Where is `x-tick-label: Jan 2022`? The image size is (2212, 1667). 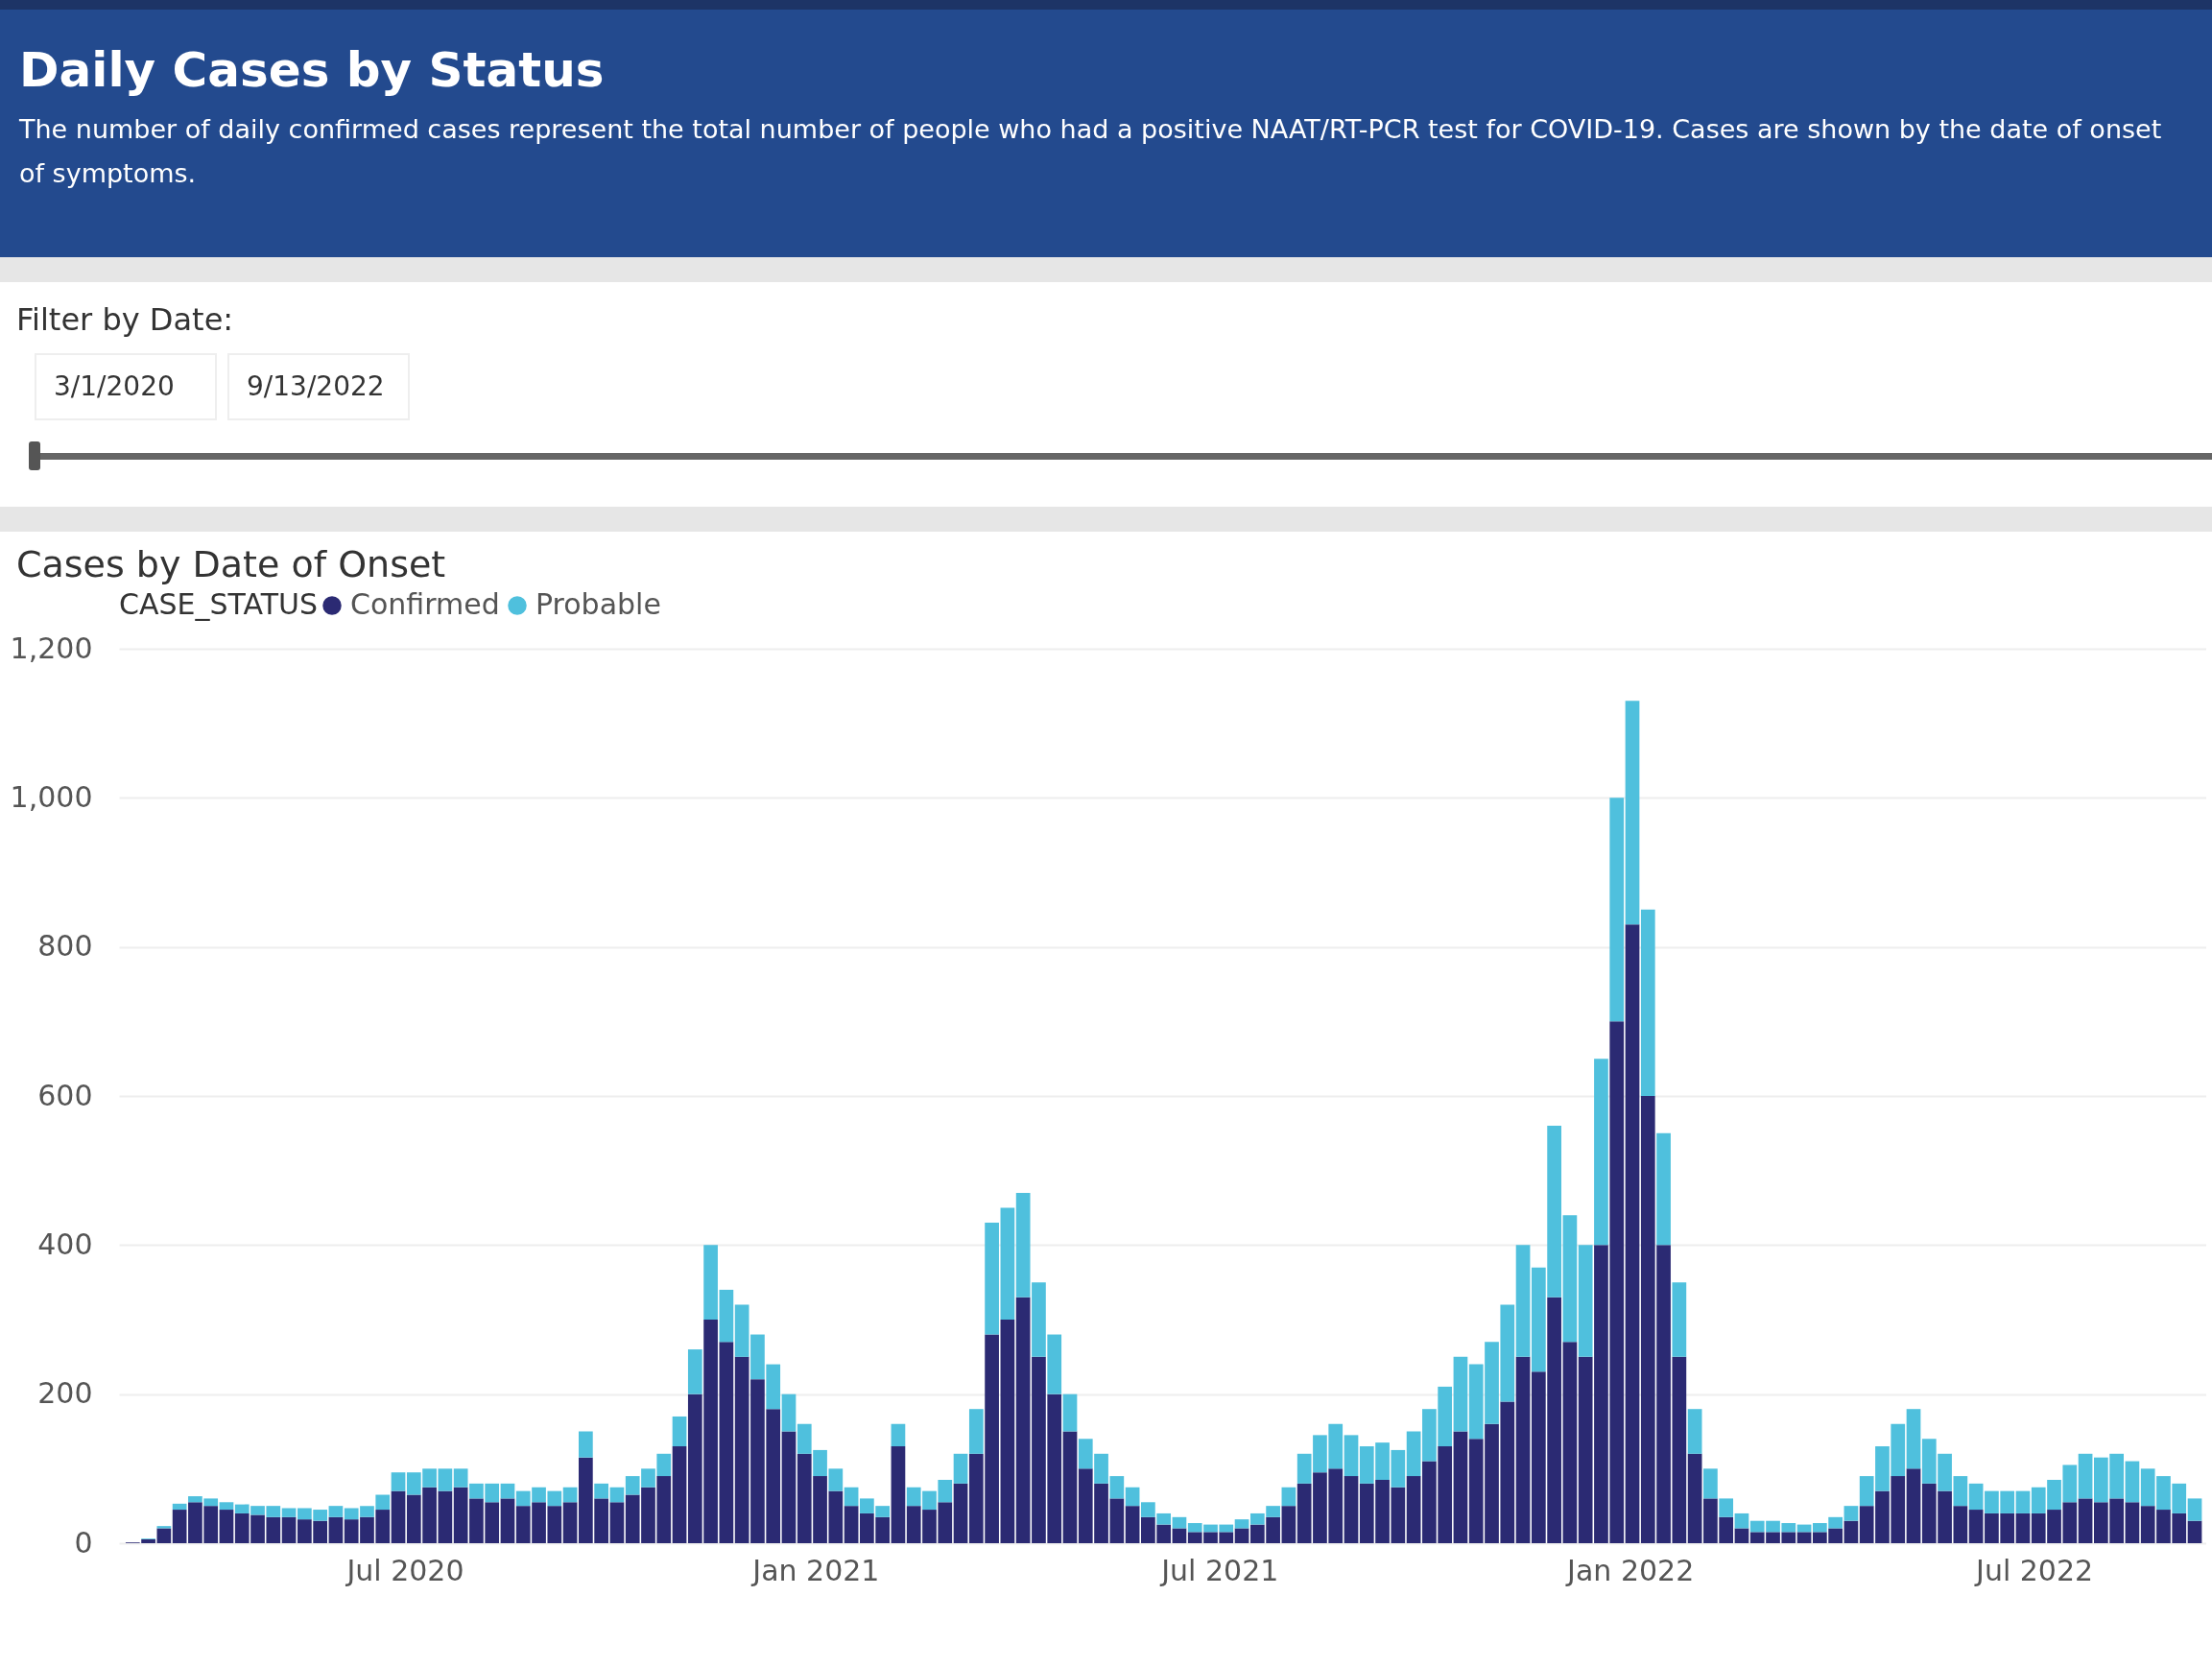 x-tick-label: Jan 2022 is located at coordinates (1630, 1570).